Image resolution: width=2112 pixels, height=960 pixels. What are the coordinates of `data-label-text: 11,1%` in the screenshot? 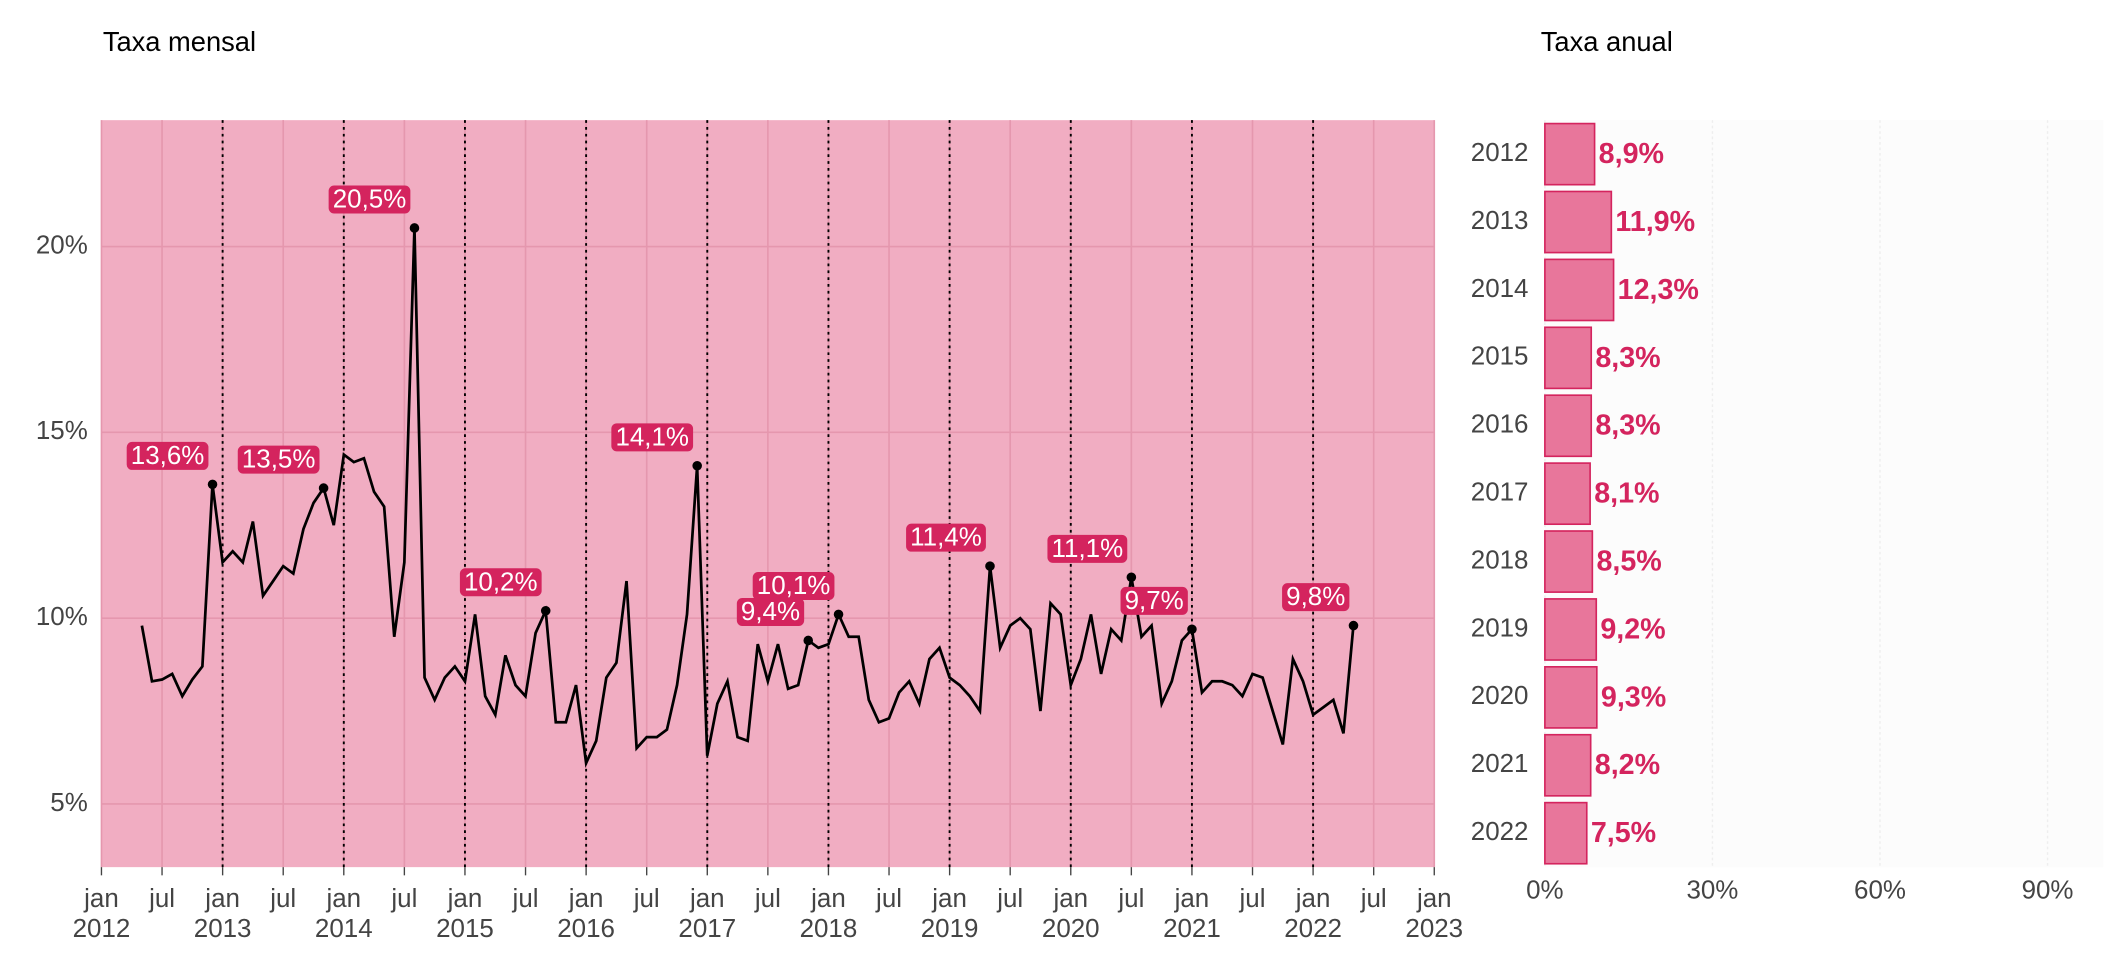 It's located at (1088, 549).